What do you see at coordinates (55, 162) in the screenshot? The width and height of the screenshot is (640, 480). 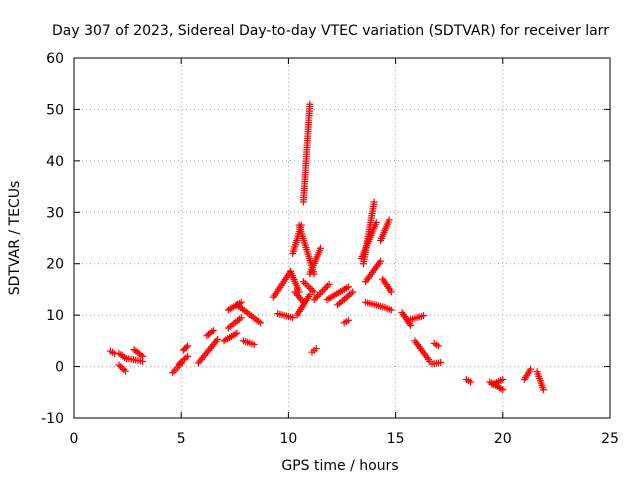 I see `y-tick-label: 40` at bounding box center [55, 162].